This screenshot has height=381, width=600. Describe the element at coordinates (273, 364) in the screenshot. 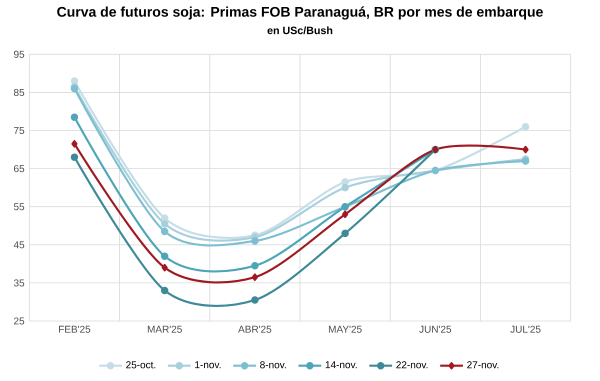

I see `legend-label: 8-nov.` at that location.